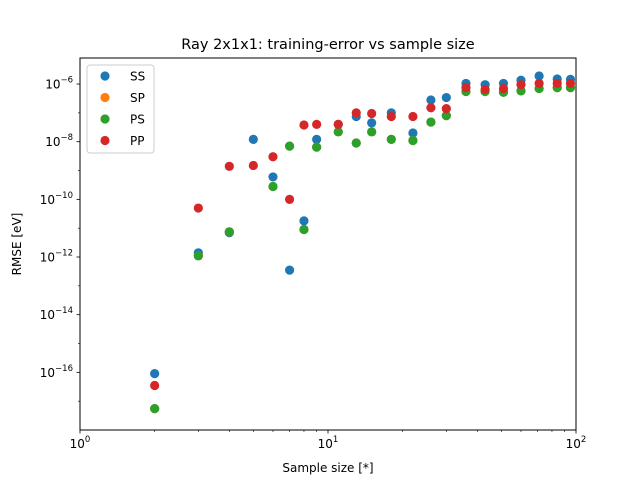 This screenshot has width=640, height=480. What do you see at coordinates (17, 244) in the screenshot?
I see `y-axis-label: RMSE [eV]` at bounding box center [17, 244].